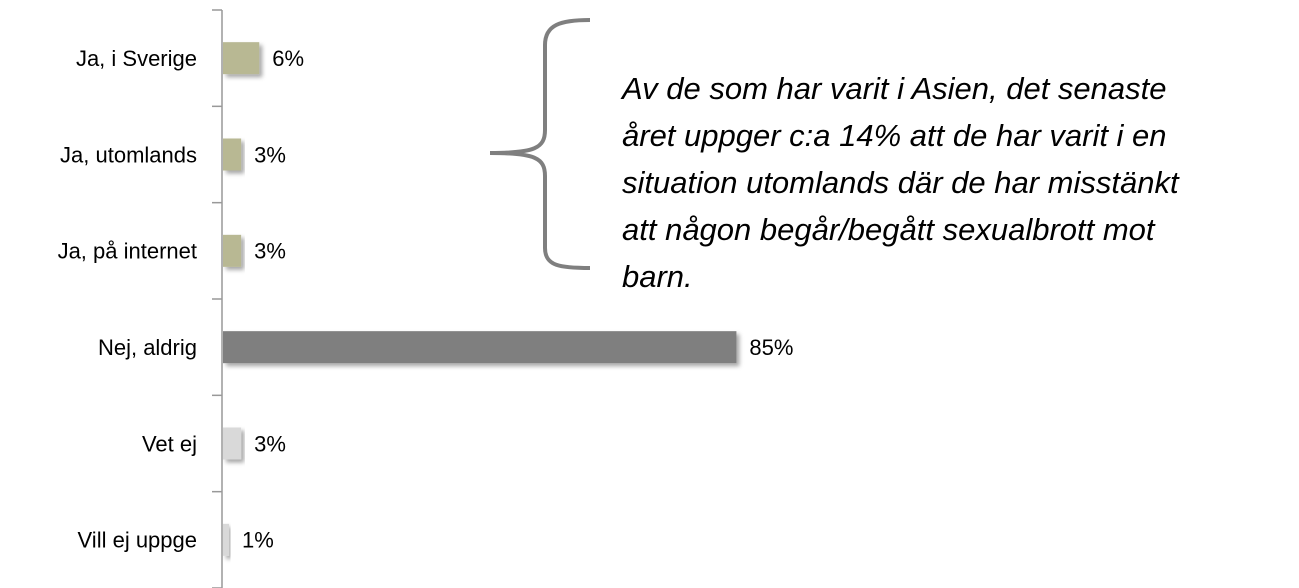  I want to click on annotation-line: barn., so click(657, 276).